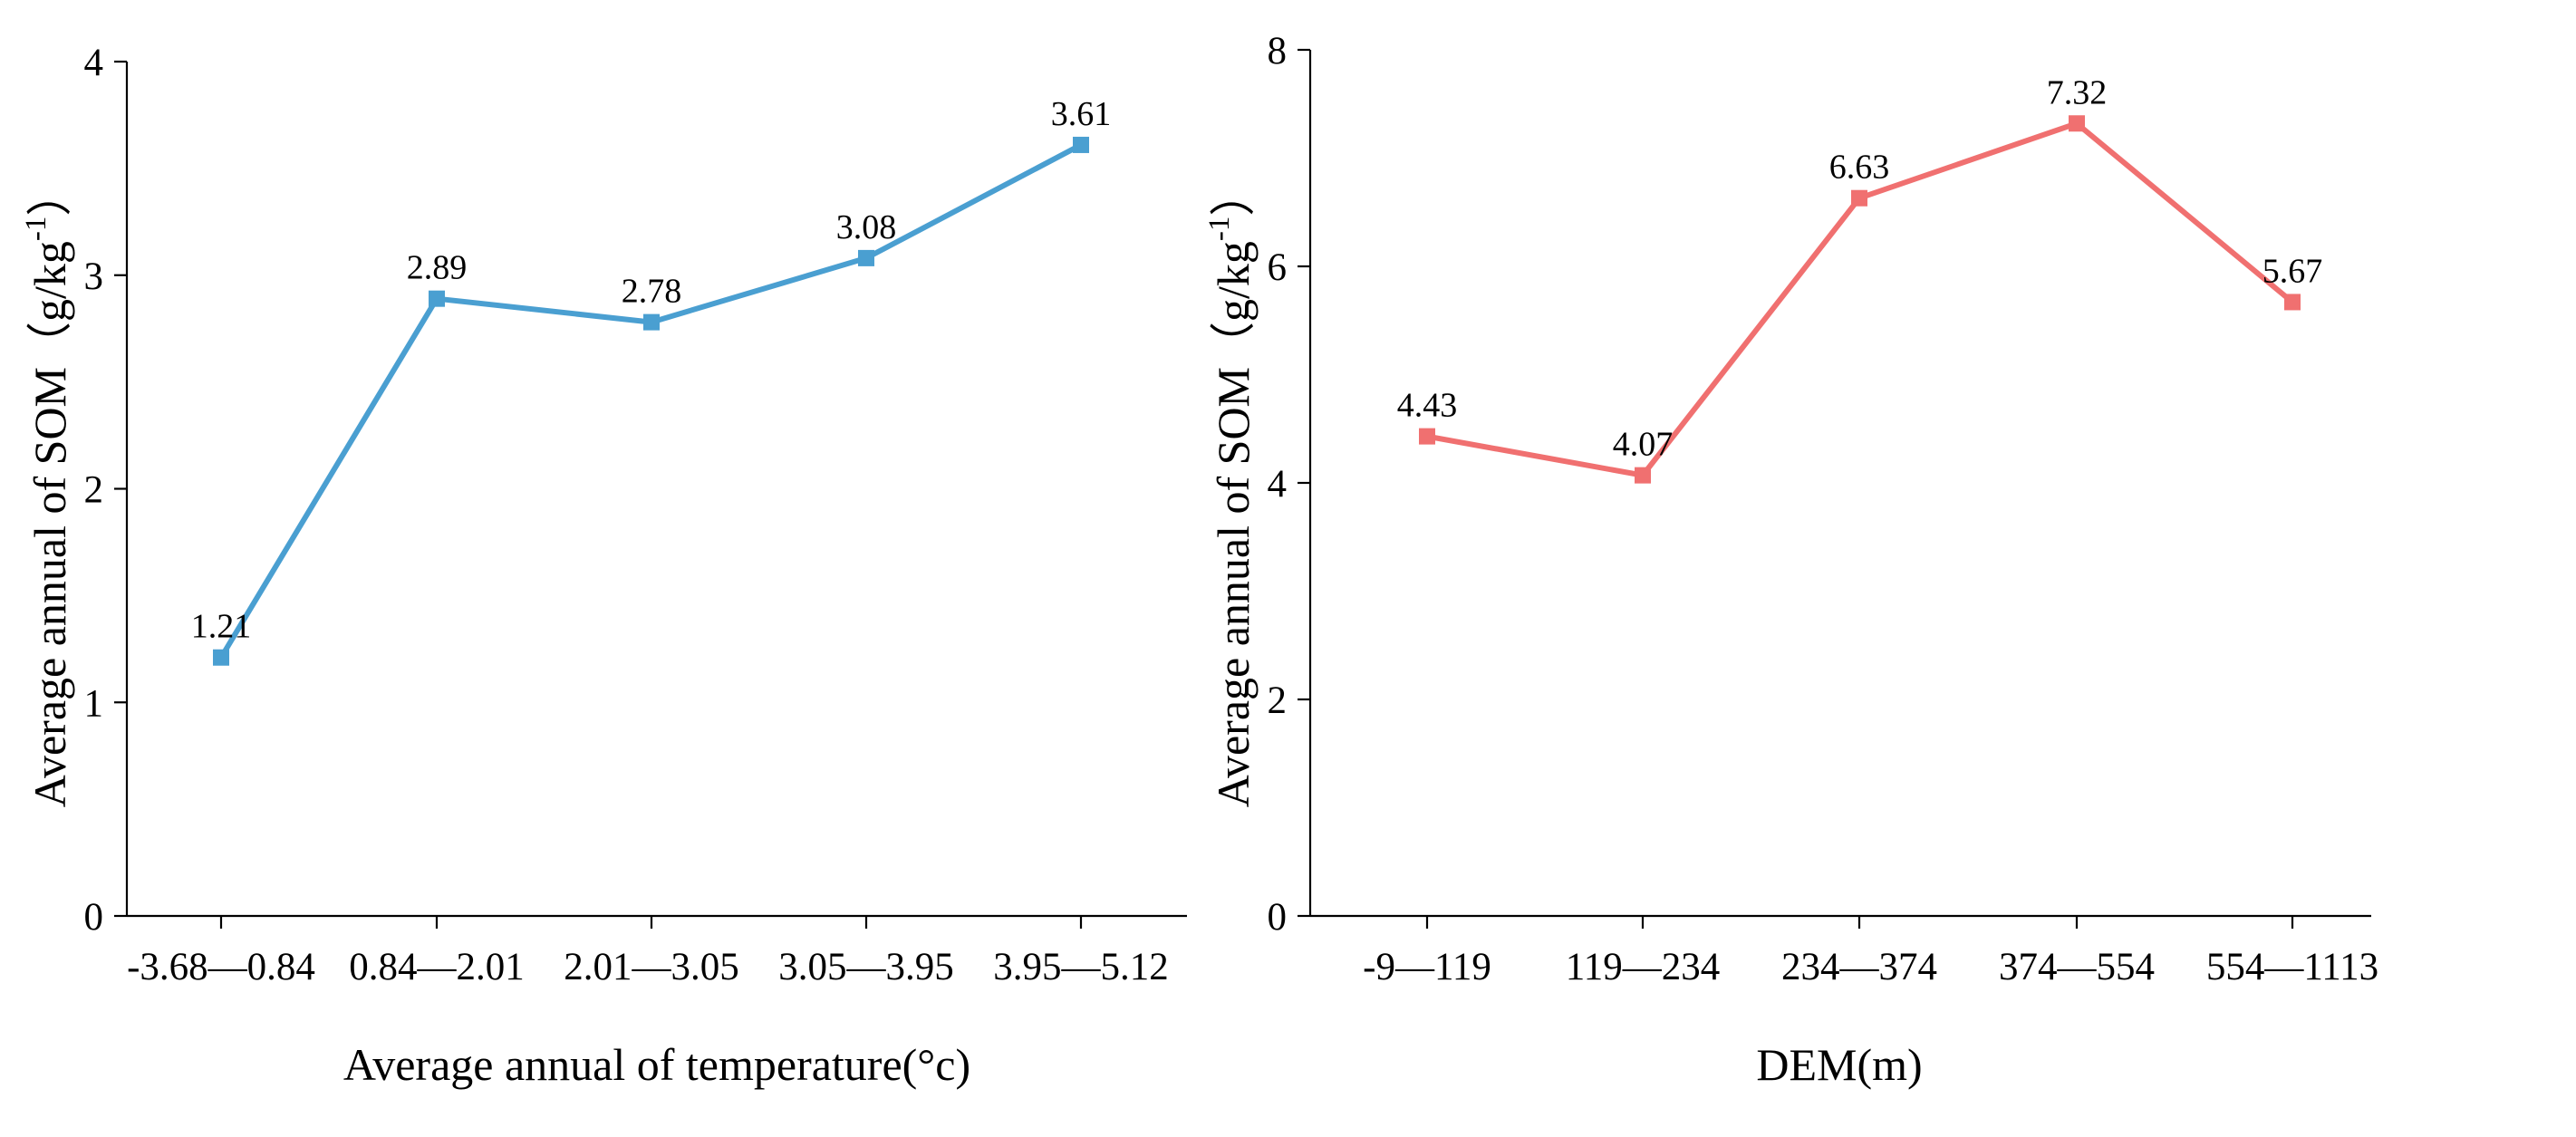 The height and width of the screenshot is (1137, 2576). I want to click on data-label: 2.78, so click(652, 292).